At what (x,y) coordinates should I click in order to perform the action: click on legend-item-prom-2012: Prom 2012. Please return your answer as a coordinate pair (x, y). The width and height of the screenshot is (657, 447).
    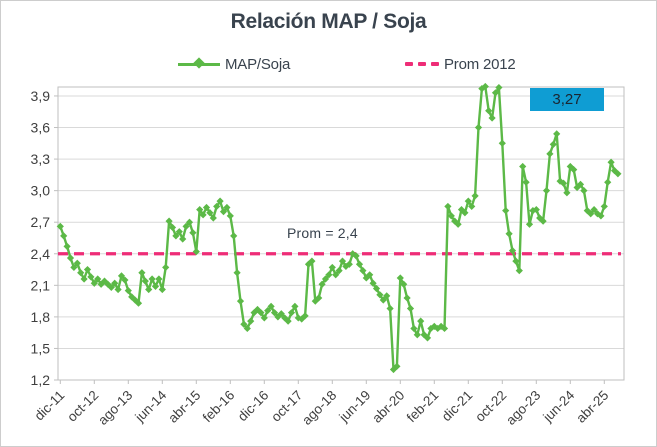
    Looking at the image, I should click on (460, 64).